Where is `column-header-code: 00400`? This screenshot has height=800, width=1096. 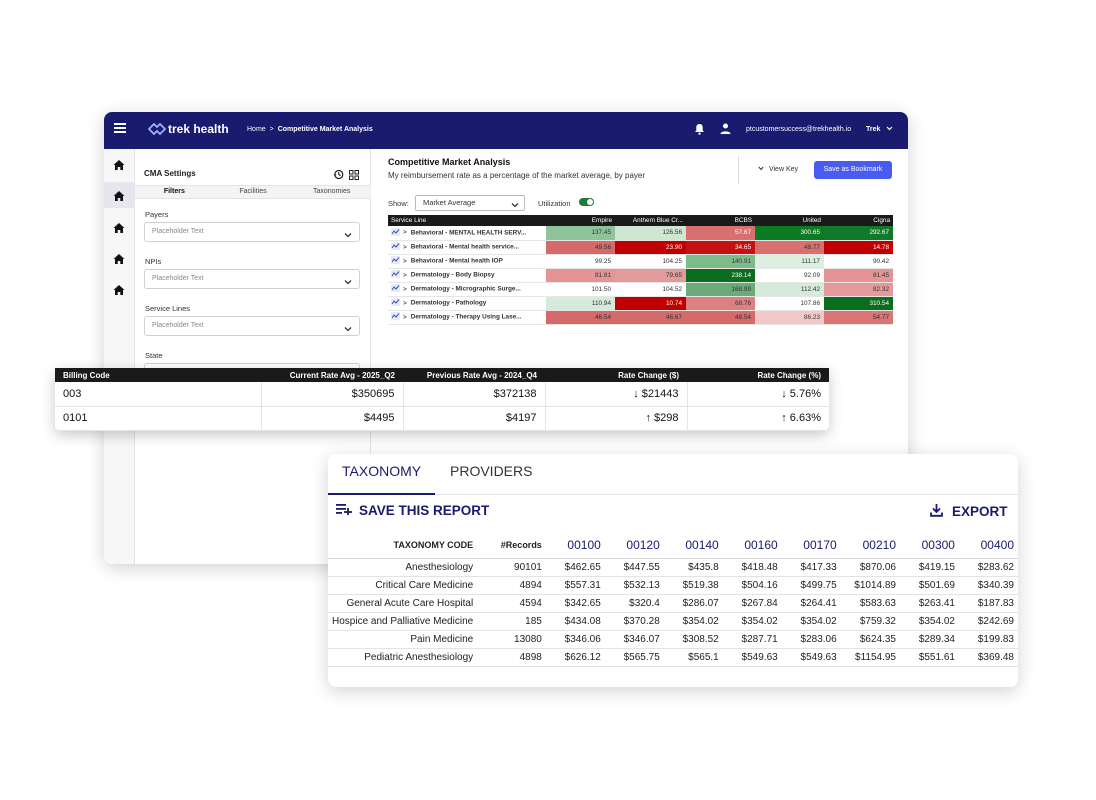
column-header-code: 00400 is located at coordinates (988, 545).